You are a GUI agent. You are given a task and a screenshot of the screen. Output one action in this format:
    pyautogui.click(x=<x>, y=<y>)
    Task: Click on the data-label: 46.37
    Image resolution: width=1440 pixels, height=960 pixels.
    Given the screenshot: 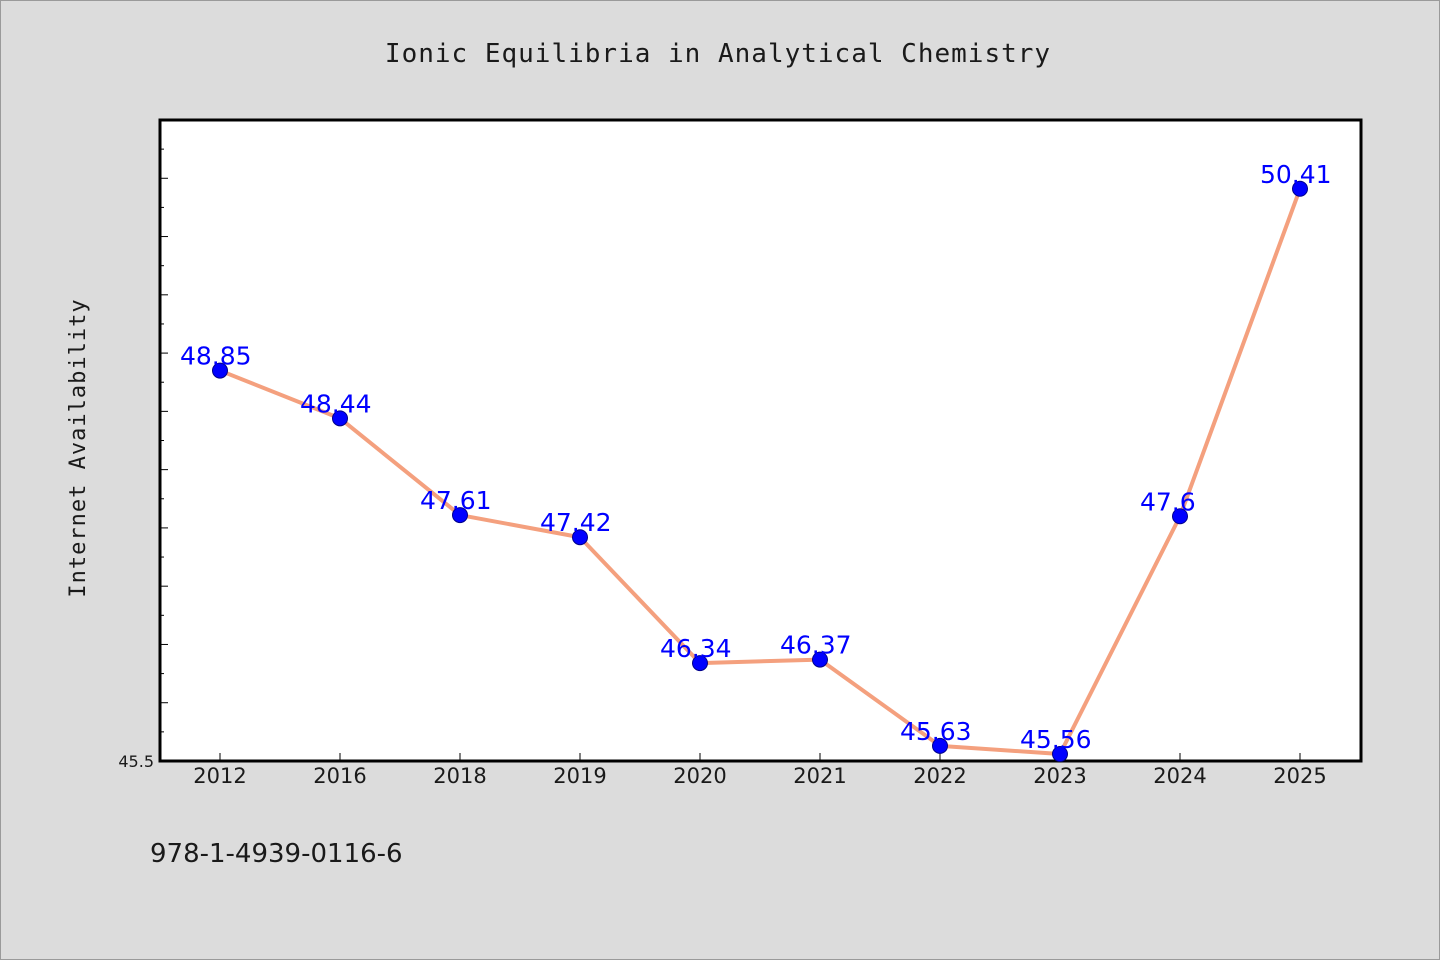 What is the action you would take?
    pyautogui.click(x=816, y=645)
    